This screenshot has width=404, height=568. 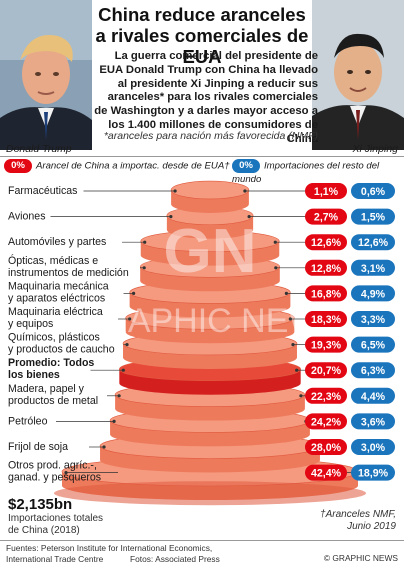 I want to click on world-tariff-value: 3,6%, so click(x=373, y=422).